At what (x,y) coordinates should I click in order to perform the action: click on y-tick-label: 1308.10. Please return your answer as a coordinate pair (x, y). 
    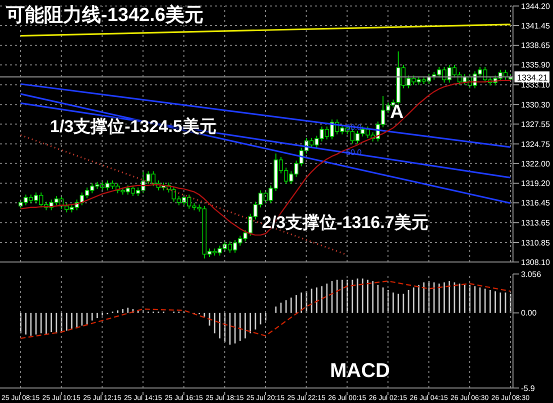
    Looking at the image, I should click on (535, 262).